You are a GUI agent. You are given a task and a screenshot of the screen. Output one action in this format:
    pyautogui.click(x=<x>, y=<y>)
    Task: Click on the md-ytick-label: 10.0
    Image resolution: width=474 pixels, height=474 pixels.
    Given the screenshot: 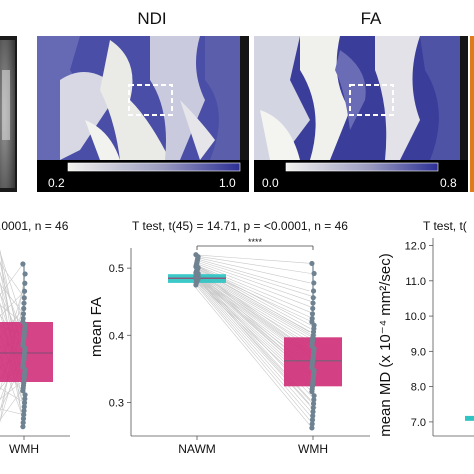 What is the action you would take?
    pyautogui.click(x=415, y=317)
    